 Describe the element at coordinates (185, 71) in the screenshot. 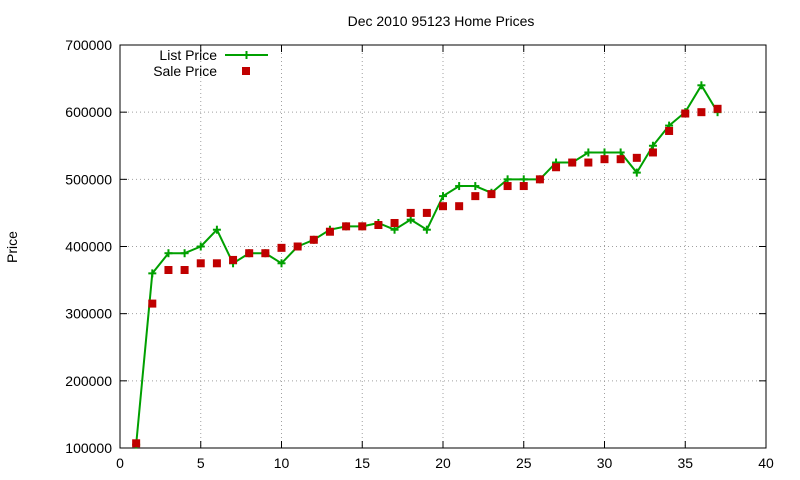

I see `legend-label-sale-price: Sale Price` at that location.